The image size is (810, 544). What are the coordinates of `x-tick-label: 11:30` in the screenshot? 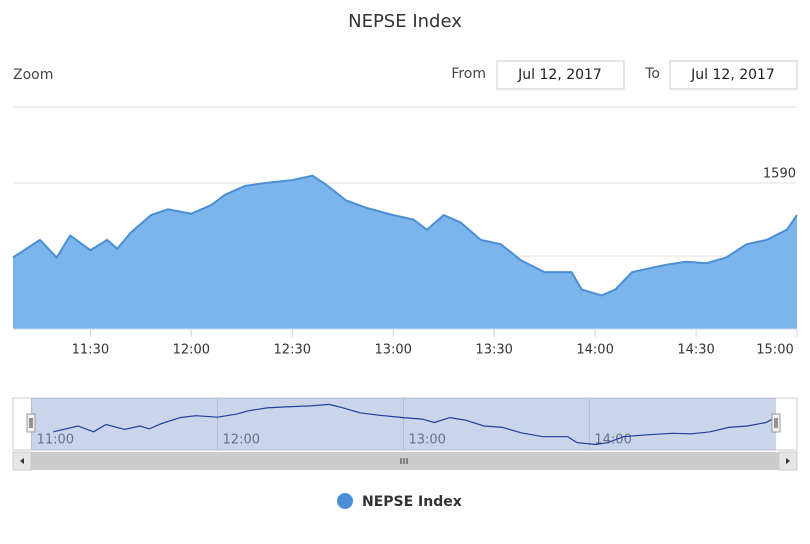 It's located at (90, 350).